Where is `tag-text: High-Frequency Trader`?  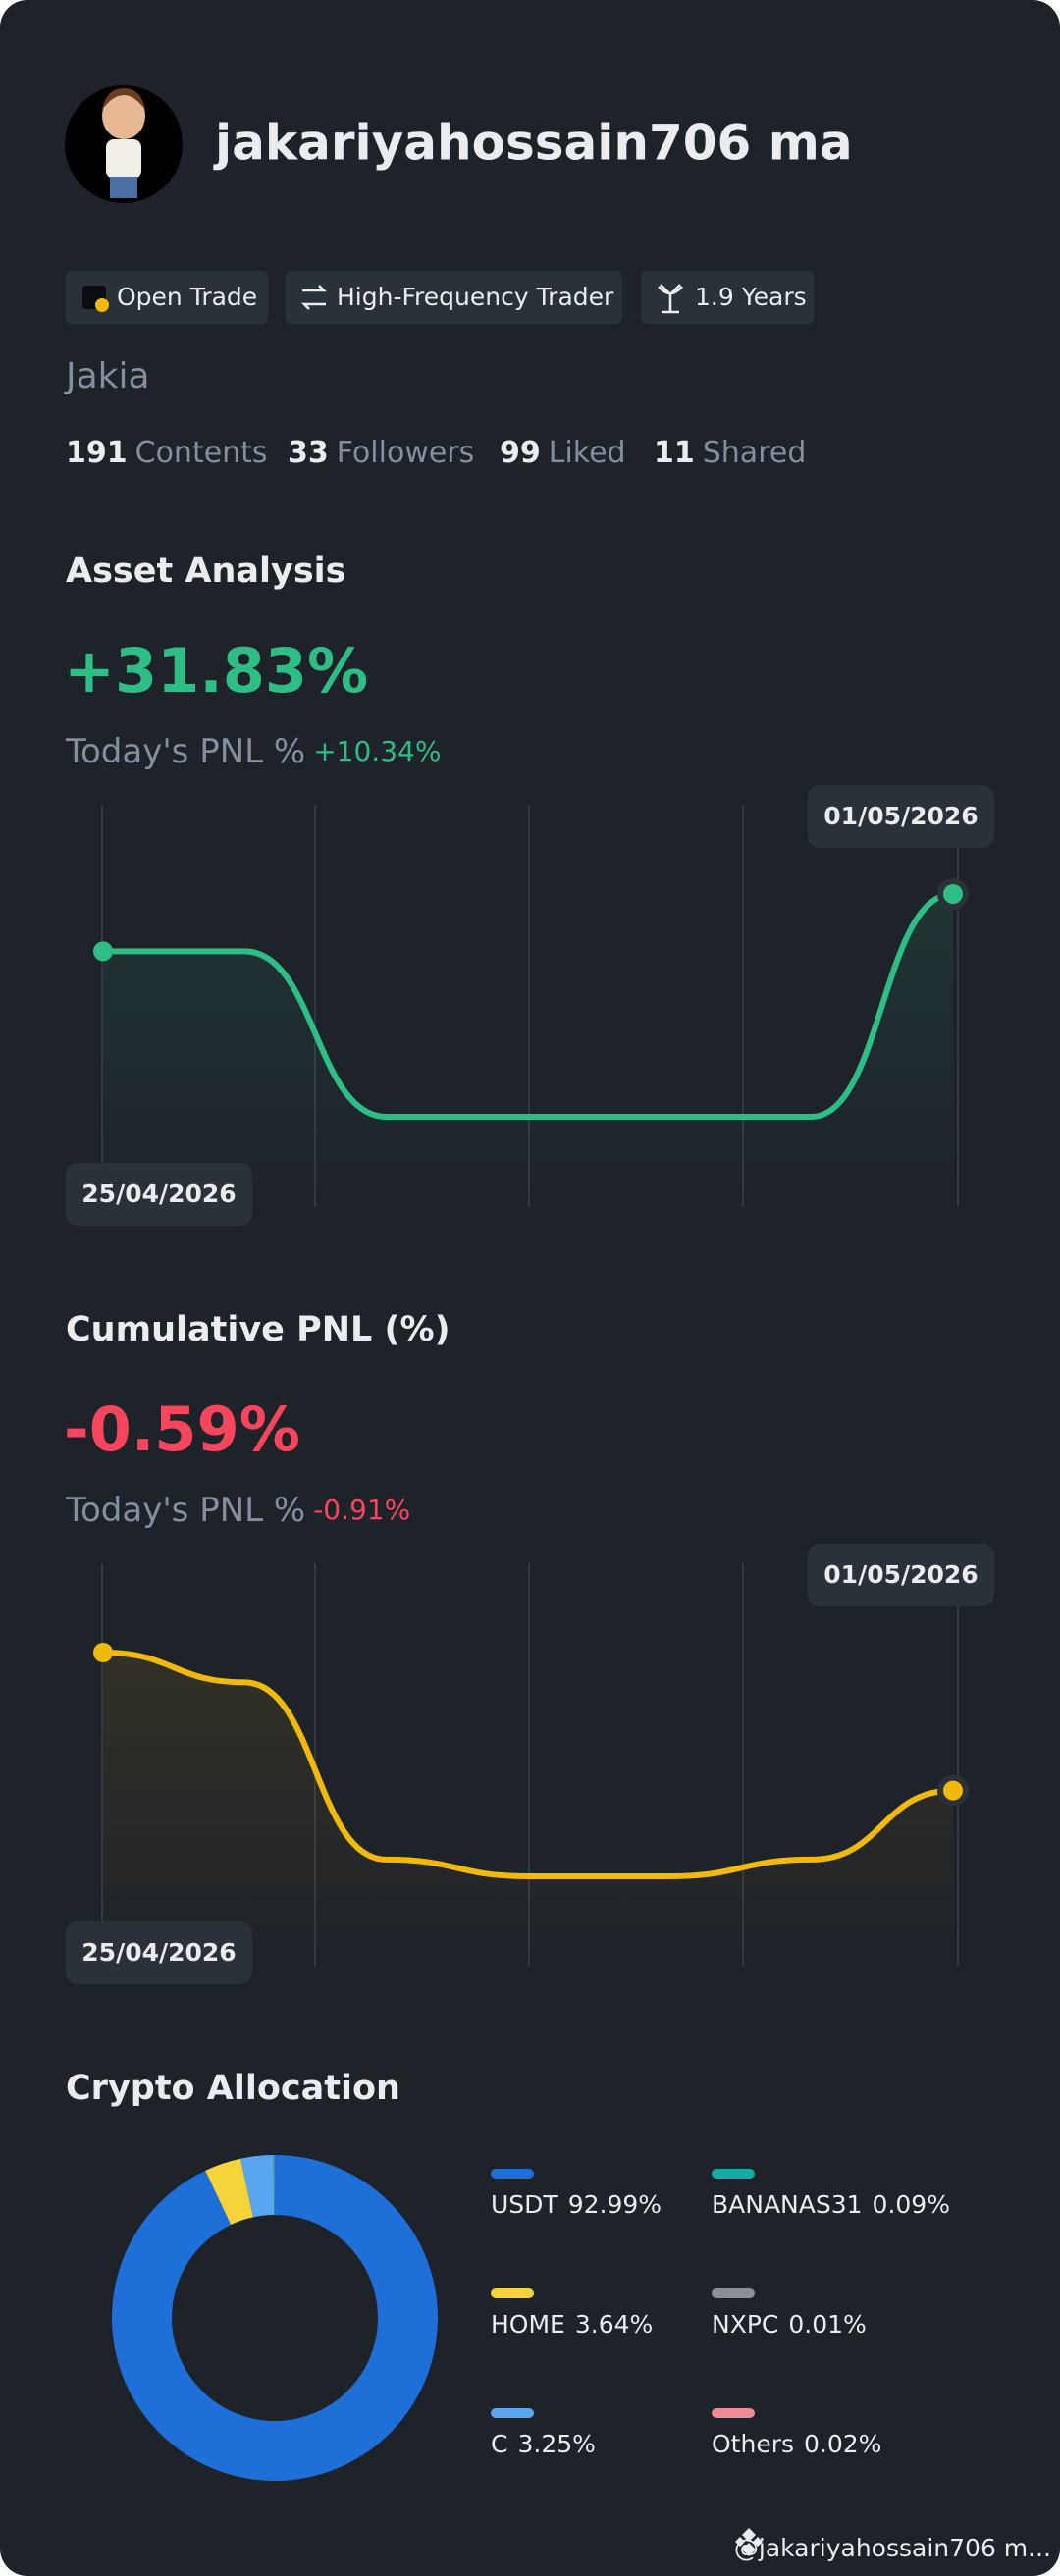
tag-text: High-Frequency Trader is located at coordinates (475, 297).